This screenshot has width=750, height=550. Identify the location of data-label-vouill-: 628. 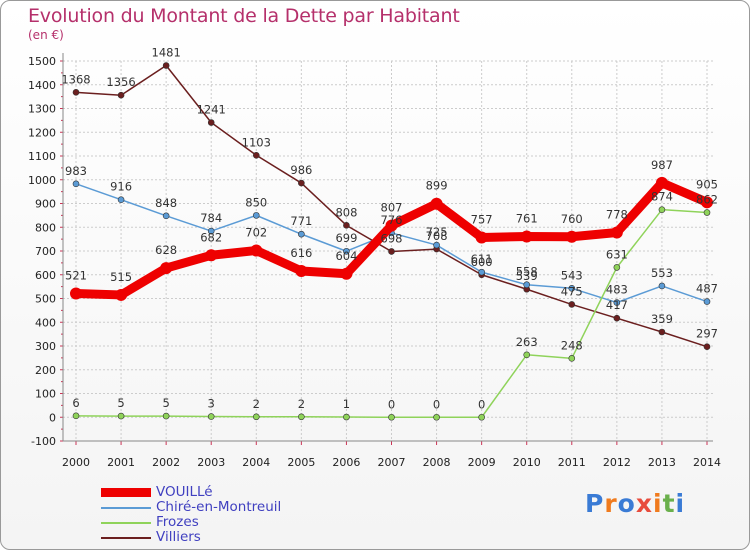
(166, 250).